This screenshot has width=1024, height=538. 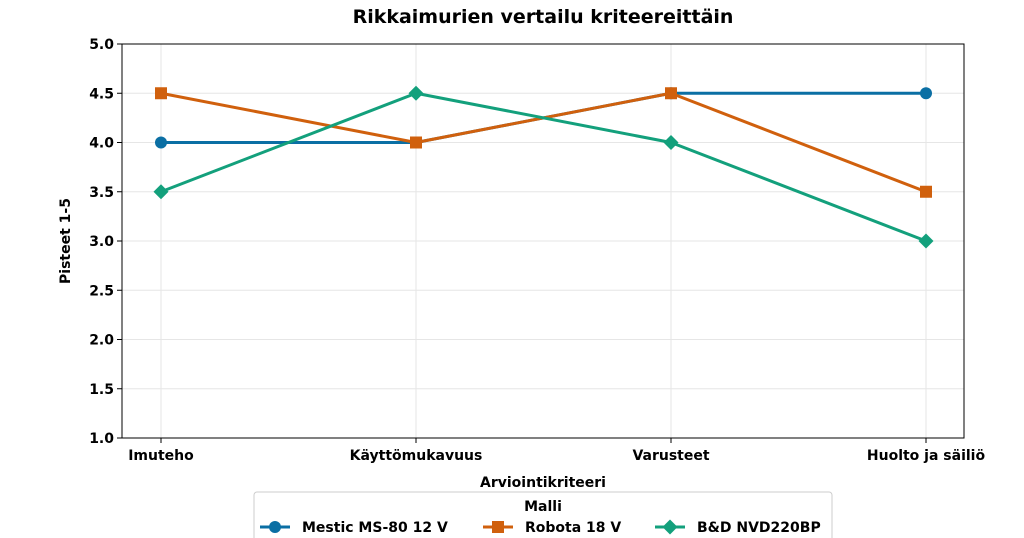 I want to click on x-tick-label: Huolto ja säiliö, so click(x=926, y=456).